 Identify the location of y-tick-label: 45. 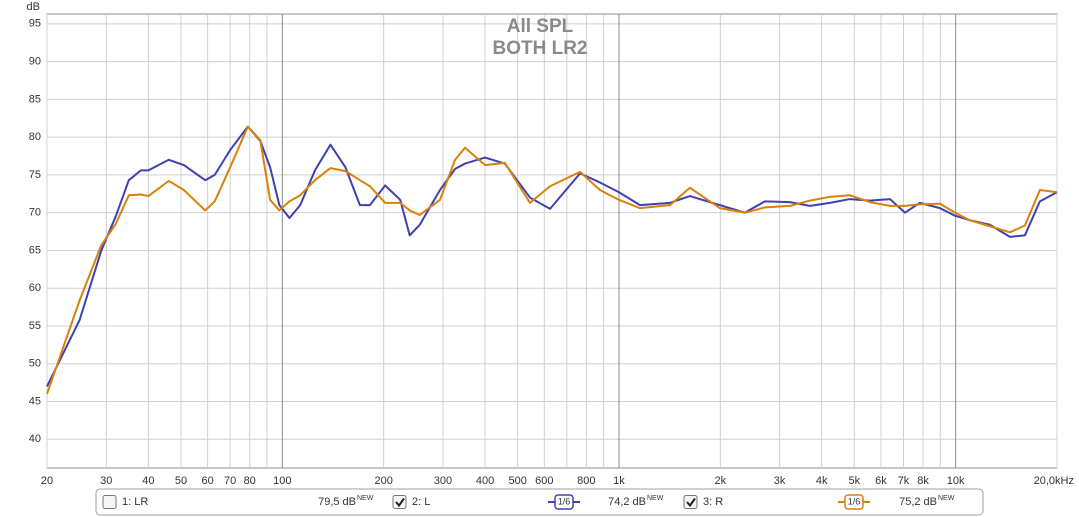
(35, 401).